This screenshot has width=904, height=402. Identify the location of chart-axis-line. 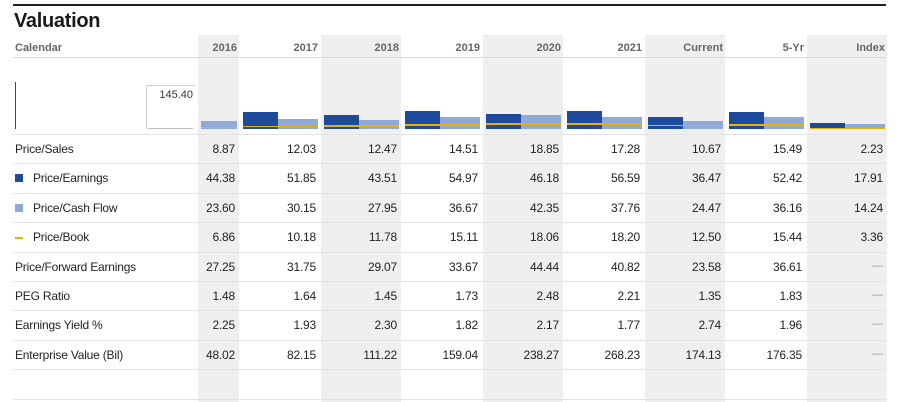
(15, 105).